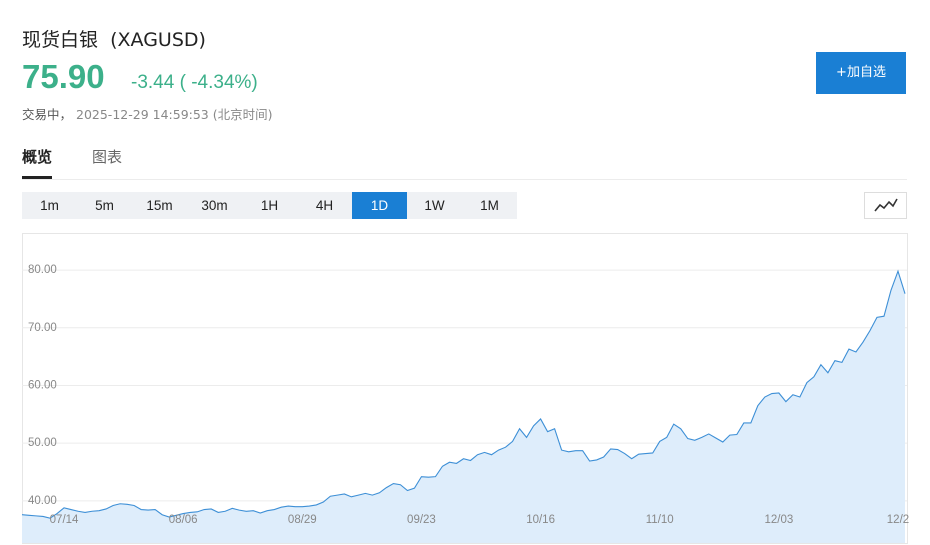  What do you see at coordinates (142, 114) in the screenshot?
I see `timestamp: 2025-12-29 14:59:53` at bounding box center [142, 114].